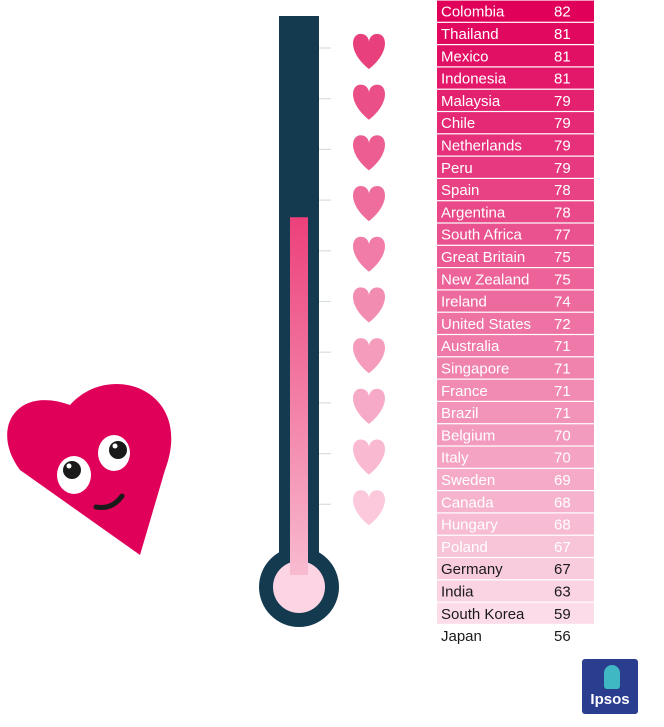 Image resolution: width=664 pixels, height=727 pixels. Describe the element at coordinates (562, 257) in the screenshot. I see `country-value: 75` at that location.